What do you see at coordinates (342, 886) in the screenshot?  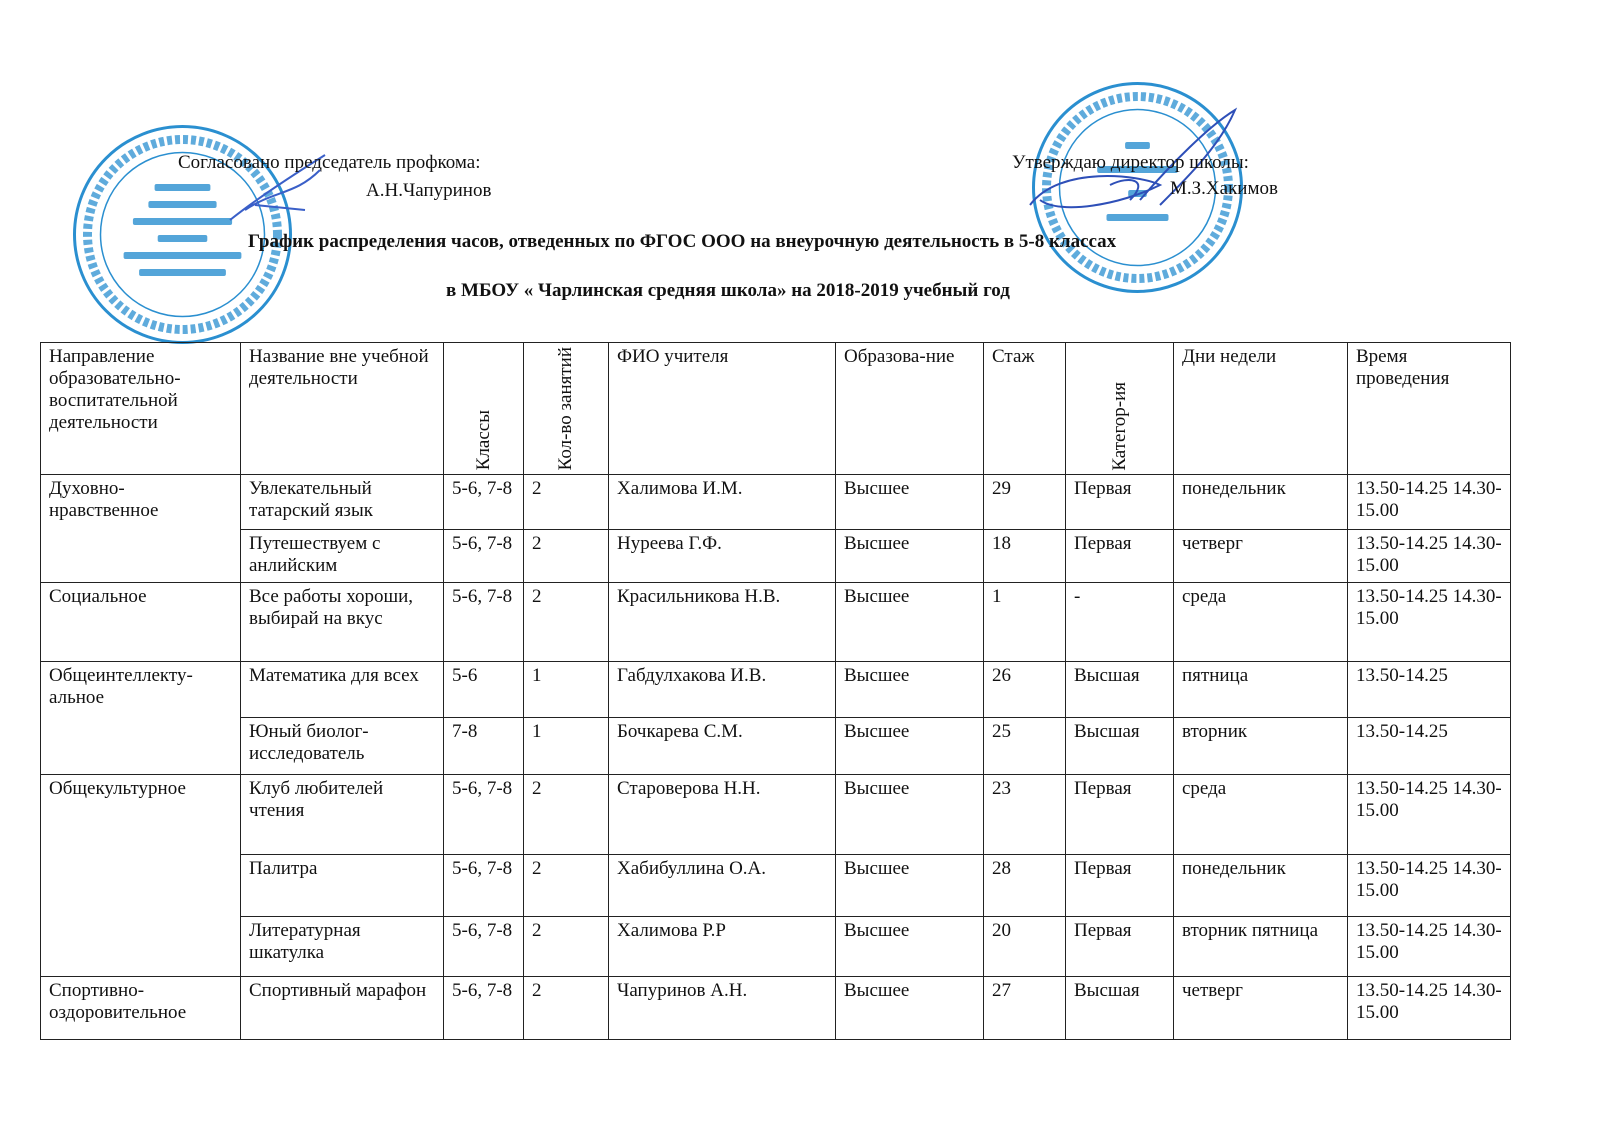 I see `cell-activity: Палитра` at bounding box center [342, 886].